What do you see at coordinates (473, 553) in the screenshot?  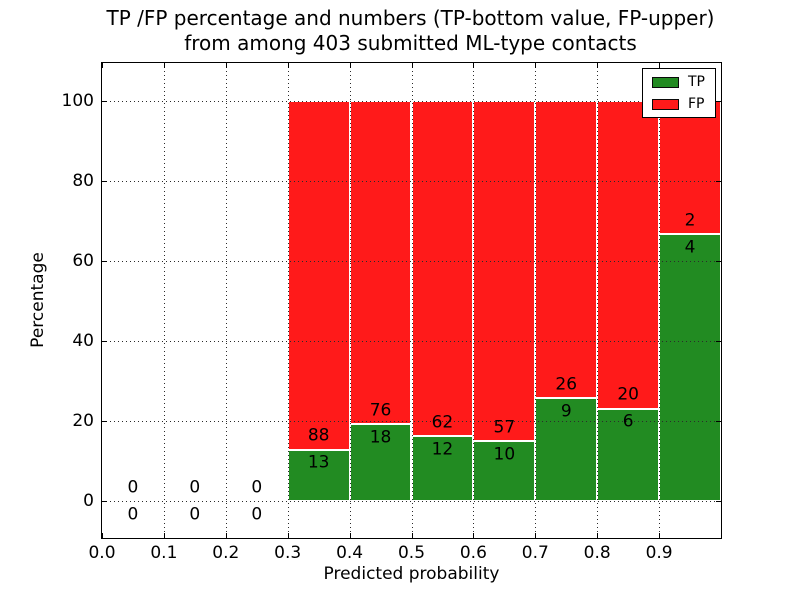 I see `x-tick-label: 0.6` at bounding box center [473, 553].